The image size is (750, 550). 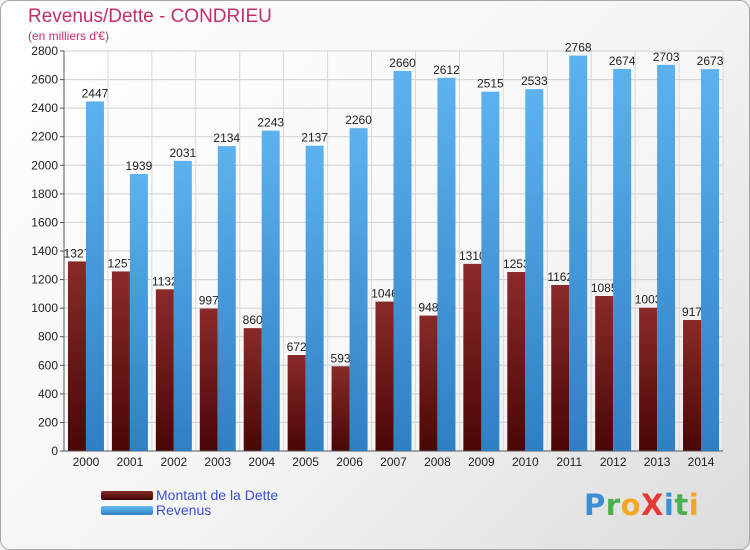 What do you see at coordinates (44, 194) in the screenshot?
I see `y-tick-label: 1800` at bounding box center [44, 194].